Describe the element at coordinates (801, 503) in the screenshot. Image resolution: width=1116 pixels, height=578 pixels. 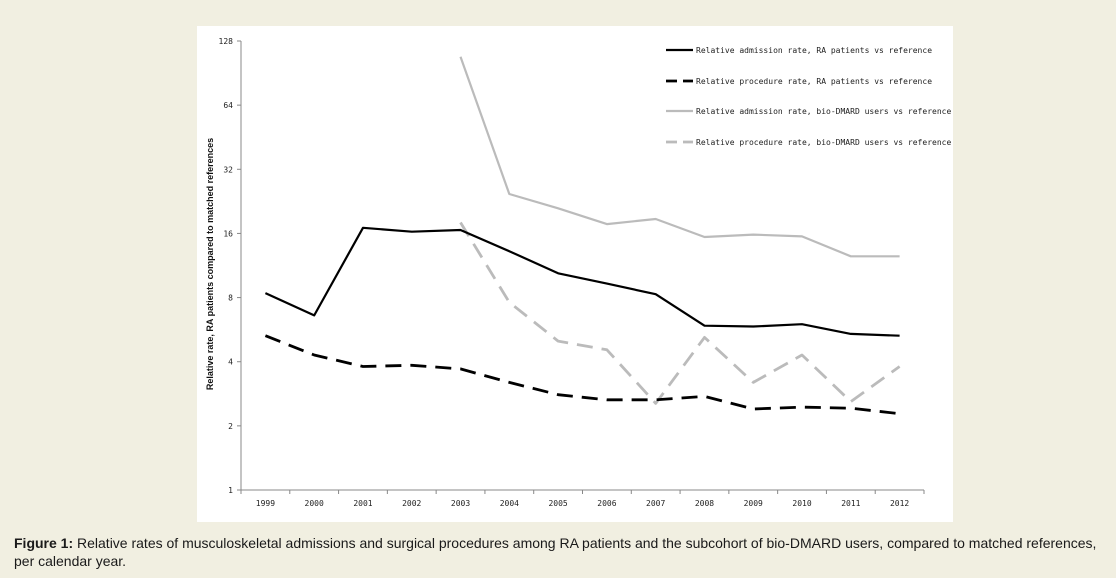
I see `x-tick-label: 2010` at that location.